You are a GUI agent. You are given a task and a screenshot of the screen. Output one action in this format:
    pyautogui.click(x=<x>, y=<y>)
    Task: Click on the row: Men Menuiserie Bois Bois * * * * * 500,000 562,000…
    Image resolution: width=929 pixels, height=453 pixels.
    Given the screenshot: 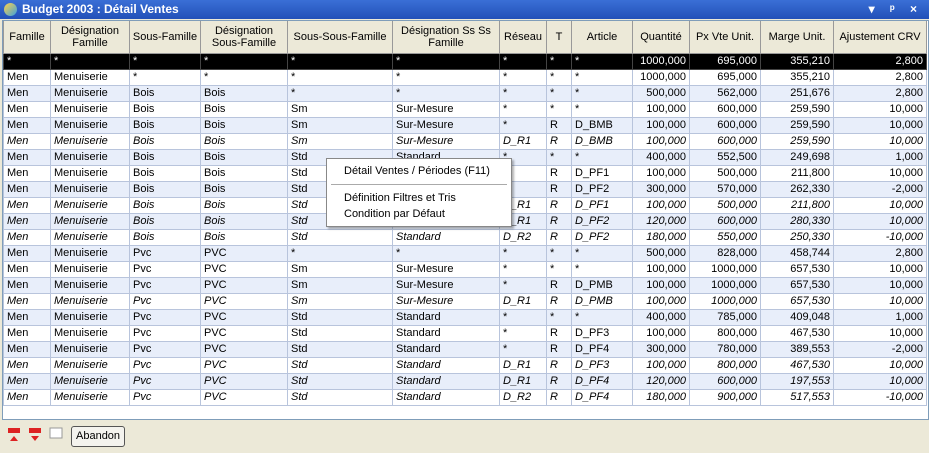 What is the action you would take?
    pyautogui.click(x=465, y=93)
    